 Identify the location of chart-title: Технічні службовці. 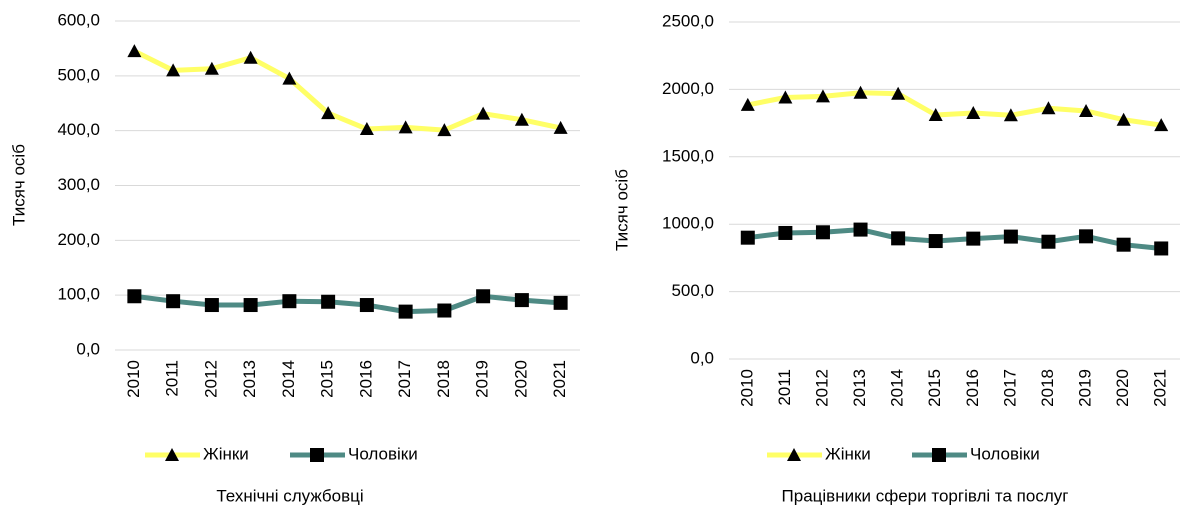
(289, 495).